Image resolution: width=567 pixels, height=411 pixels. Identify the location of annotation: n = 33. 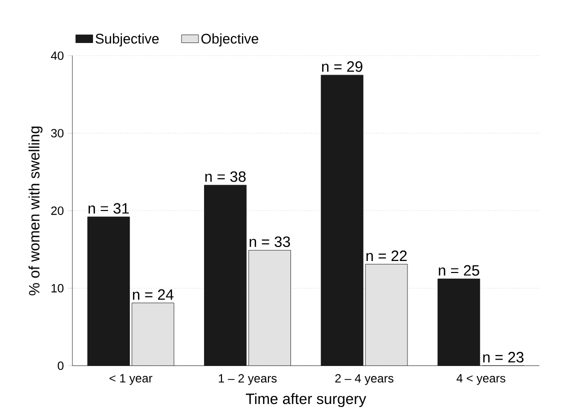
(270, 241).